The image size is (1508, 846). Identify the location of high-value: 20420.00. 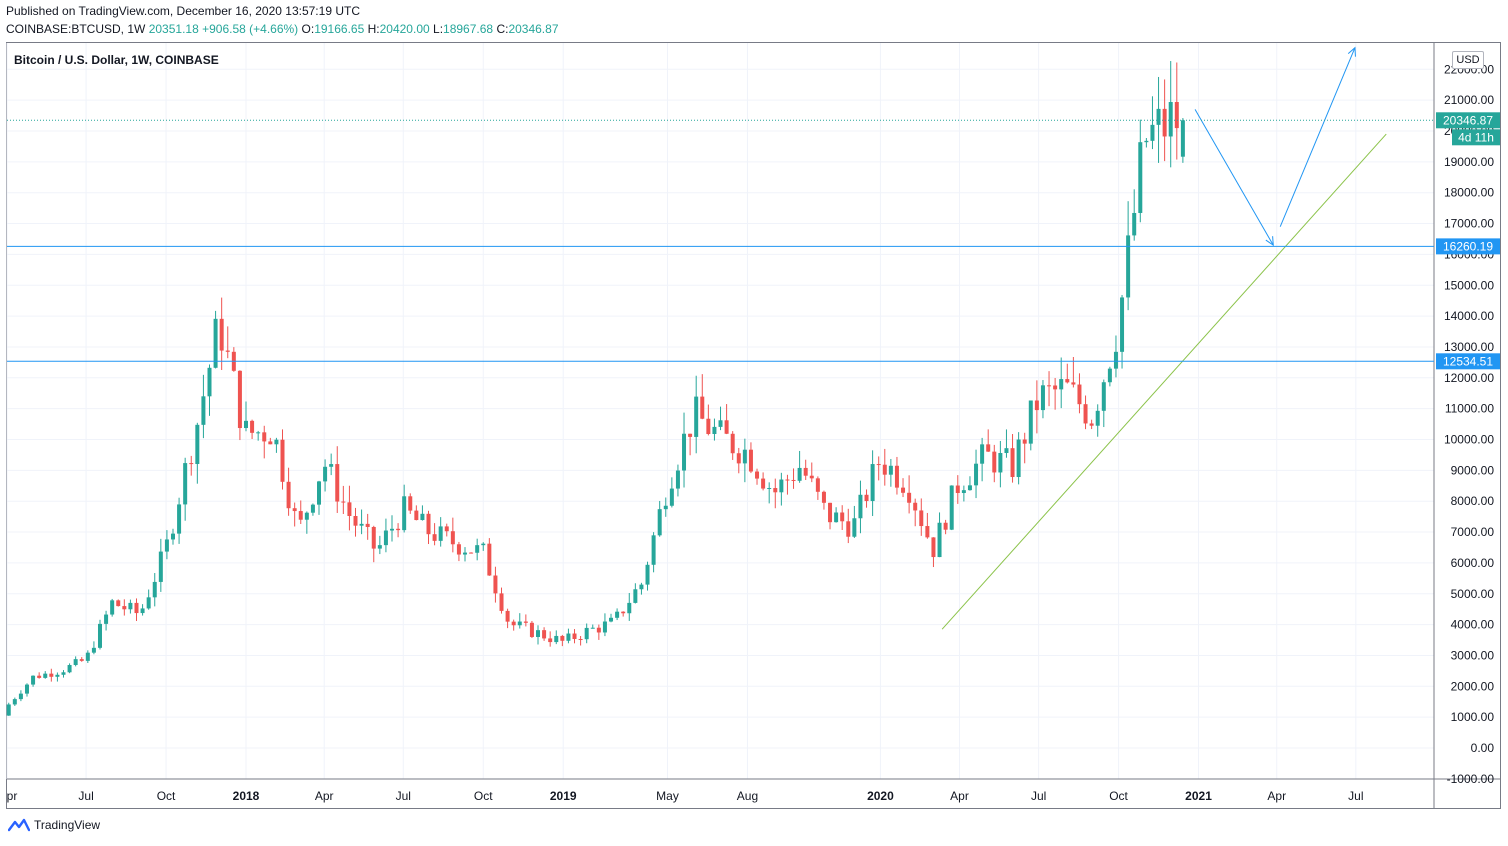
(404, 29).